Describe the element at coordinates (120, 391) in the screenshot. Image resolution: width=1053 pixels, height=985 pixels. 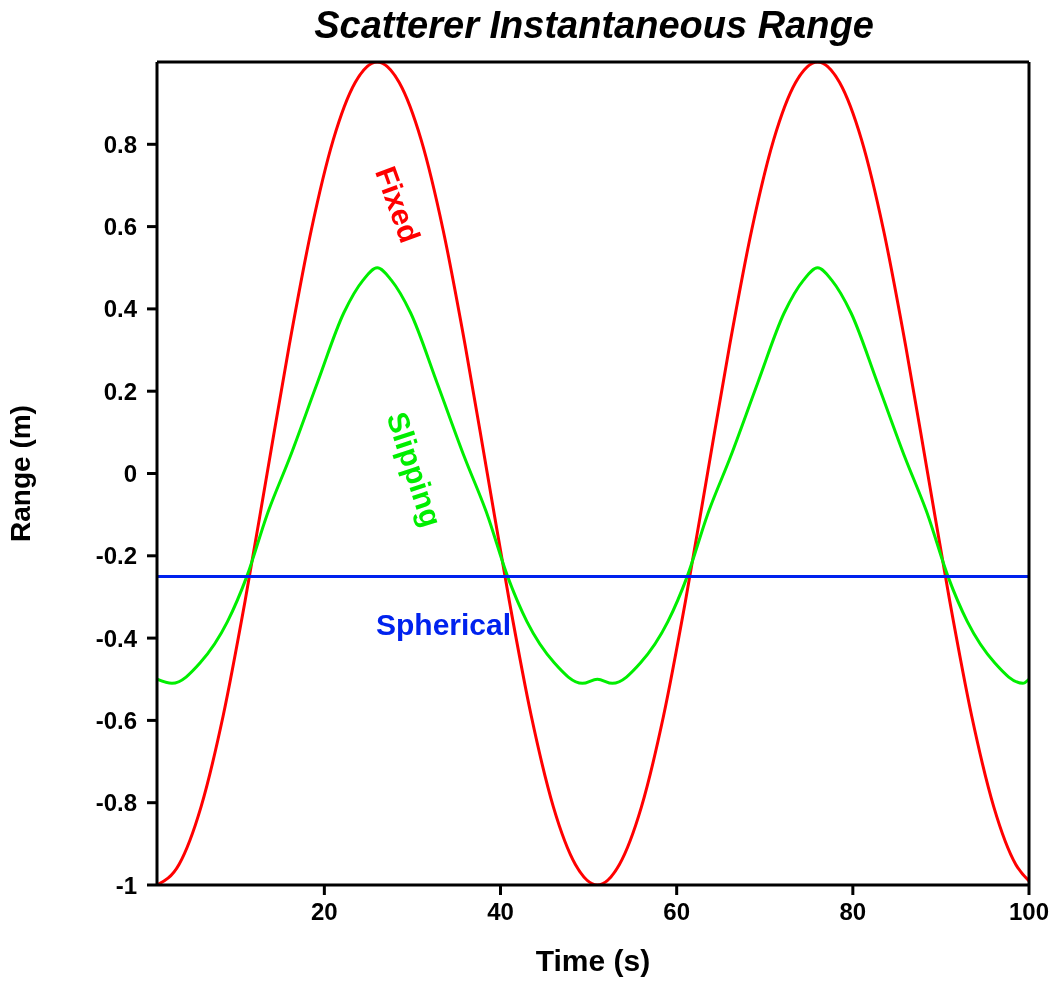
I see `y-tick-label: 0.2` at that location.